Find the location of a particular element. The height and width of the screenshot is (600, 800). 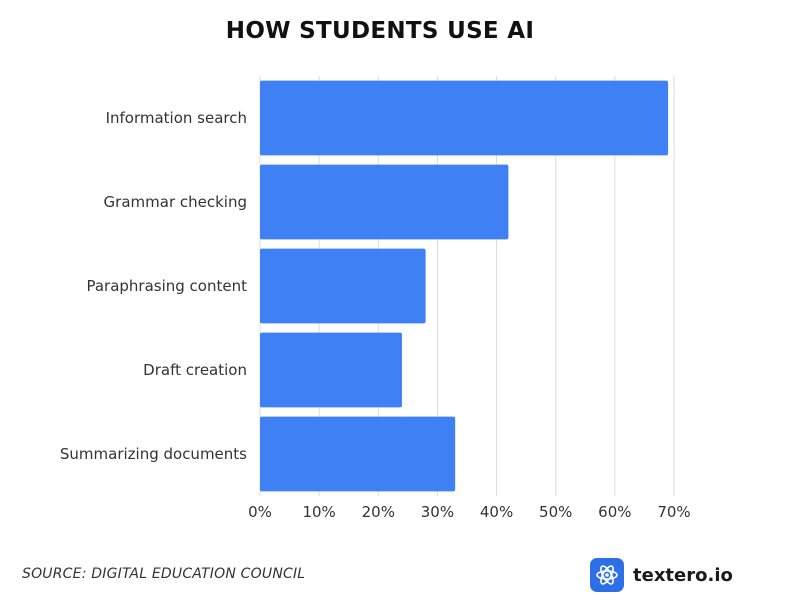

source-note: SOURCE: DIGITAL EDUCATION COUNCIL is located at coordinates (164, 574).